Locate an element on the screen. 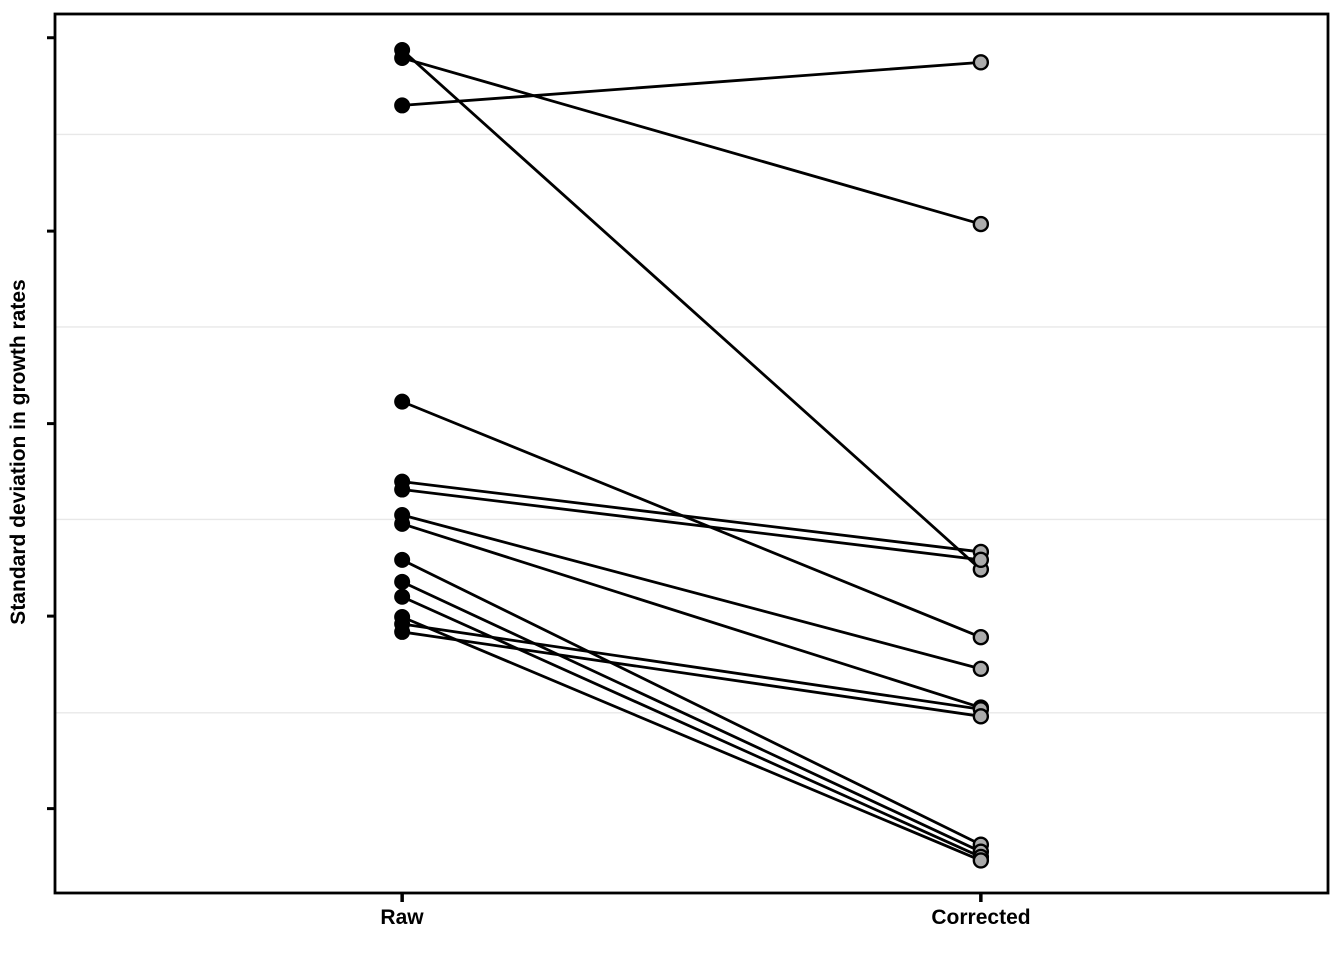  corrected-points is located at coordinates (981, 461).